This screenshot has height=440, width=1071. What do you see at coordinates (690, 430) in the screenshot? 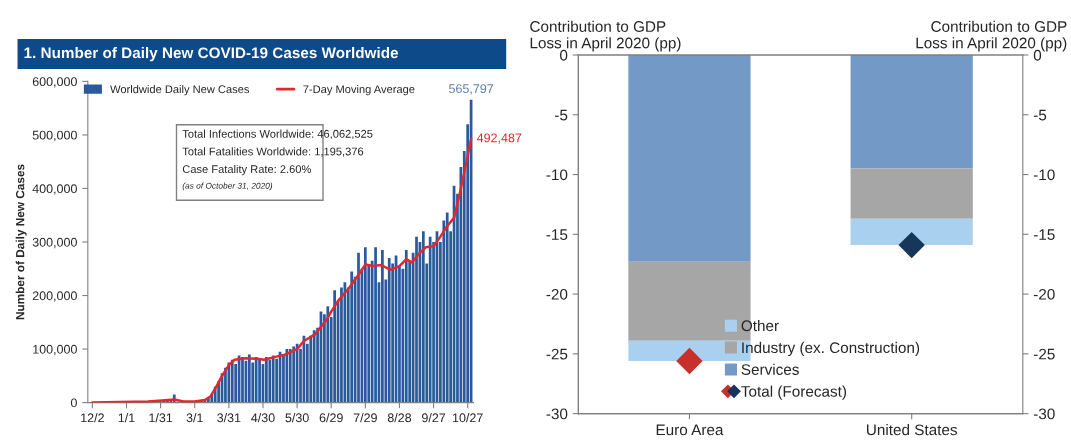
I see `x-tick-label: Euro Area` at bounding box center [690, 430].